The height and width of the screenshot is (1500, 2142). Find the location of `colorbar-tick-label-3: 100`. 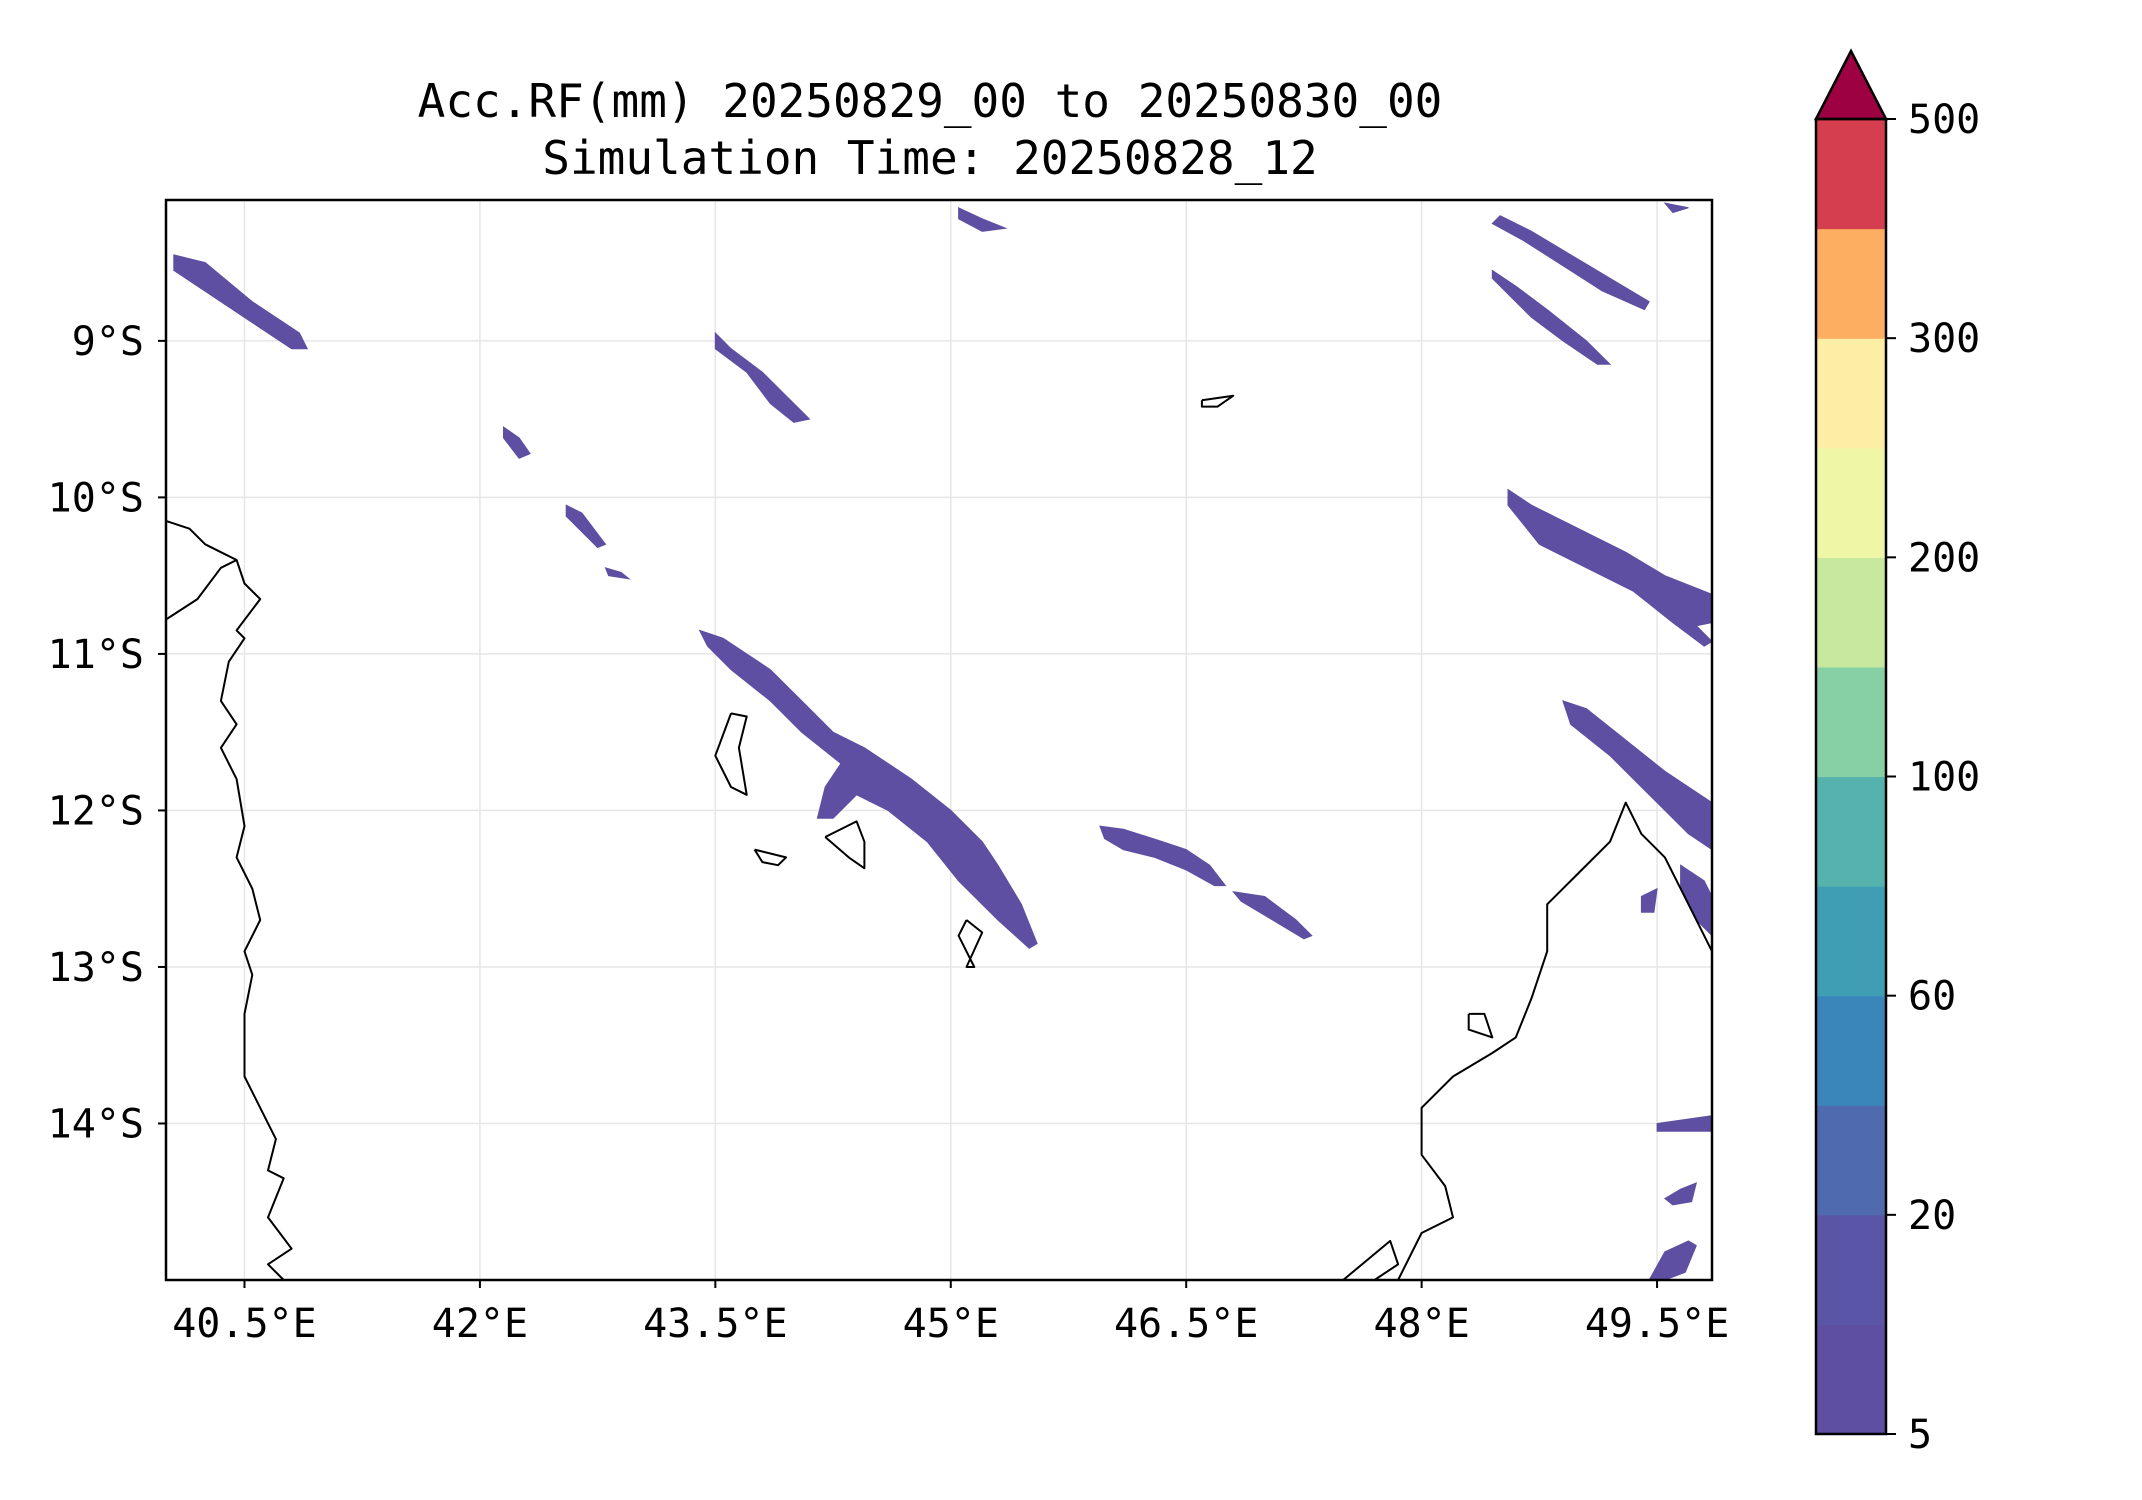

colorbar-tick-label-3: 100 is located at coordinates (1944, 778).